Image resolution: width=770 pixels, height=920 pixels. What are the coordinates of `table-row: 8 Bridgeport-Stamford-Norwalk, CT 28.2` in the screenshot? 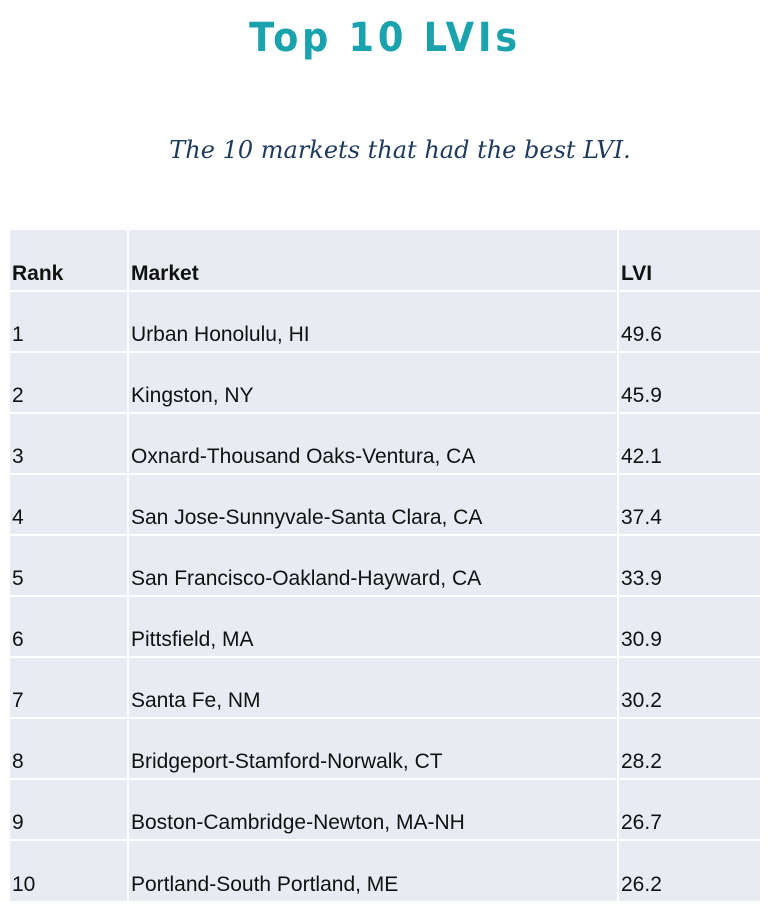 It's located at (385, 748).